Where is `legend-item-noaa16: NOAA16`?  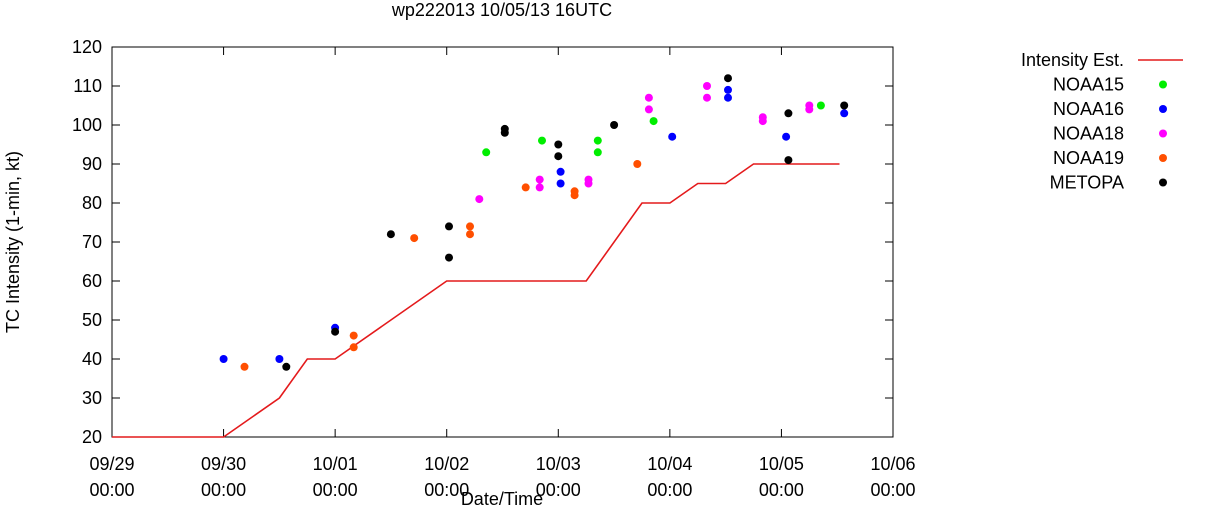 legend-item-noaa16: NOAA16 is located at coordinates (1110, 109).